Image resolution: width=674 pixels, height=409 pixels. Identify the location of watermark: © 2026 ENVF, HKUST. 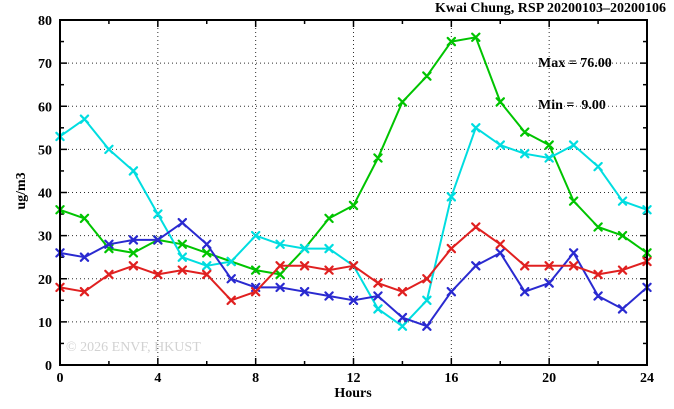
(133, 347).